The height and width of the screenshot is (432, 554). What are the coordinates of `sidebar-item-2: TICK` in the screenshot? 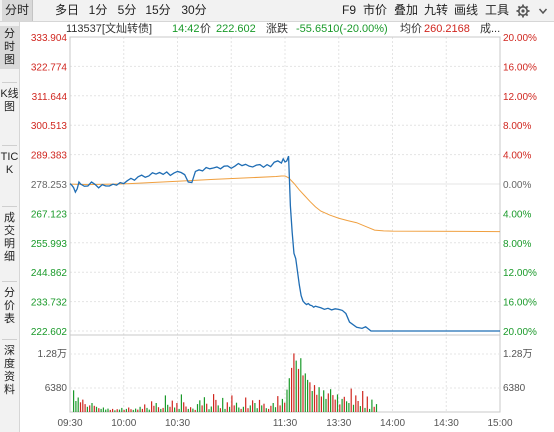 It's located at (9, 163).